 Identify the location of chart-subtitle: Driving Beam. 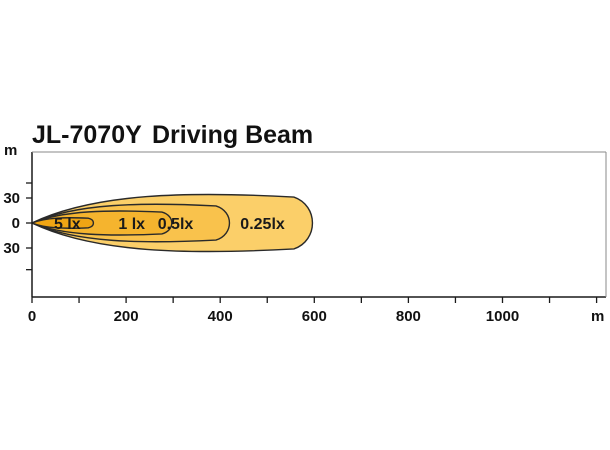
(232, 135).